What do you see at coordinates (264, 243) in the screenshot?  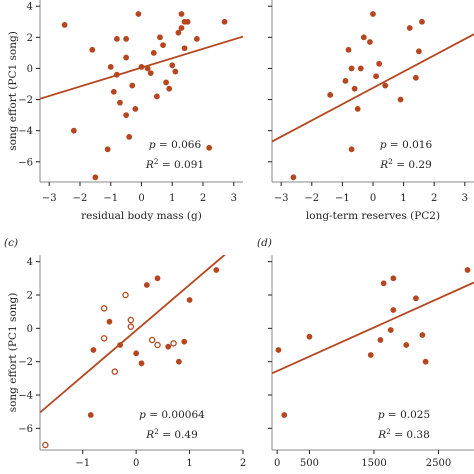 I see `panel-label: (d)` at bounding box center [264, 243].